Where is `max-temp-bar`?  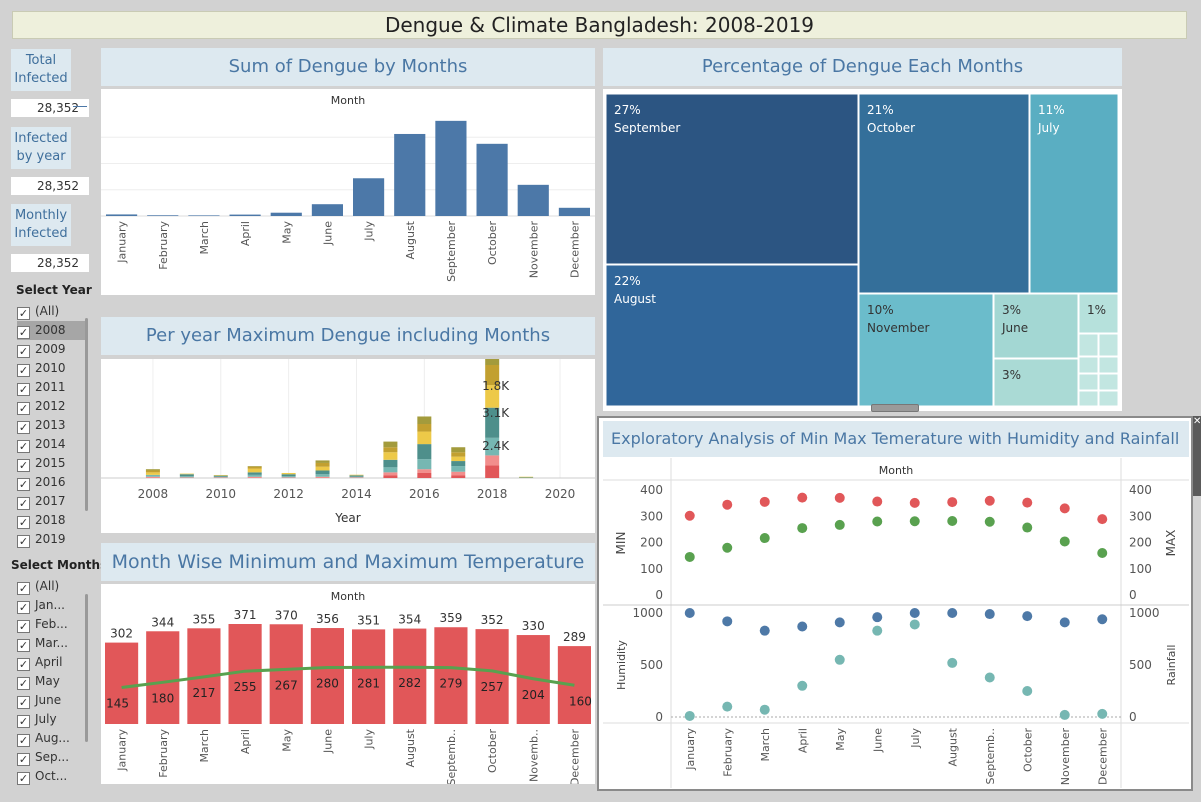 max-temp-bar is located at coordinates (492, 676).